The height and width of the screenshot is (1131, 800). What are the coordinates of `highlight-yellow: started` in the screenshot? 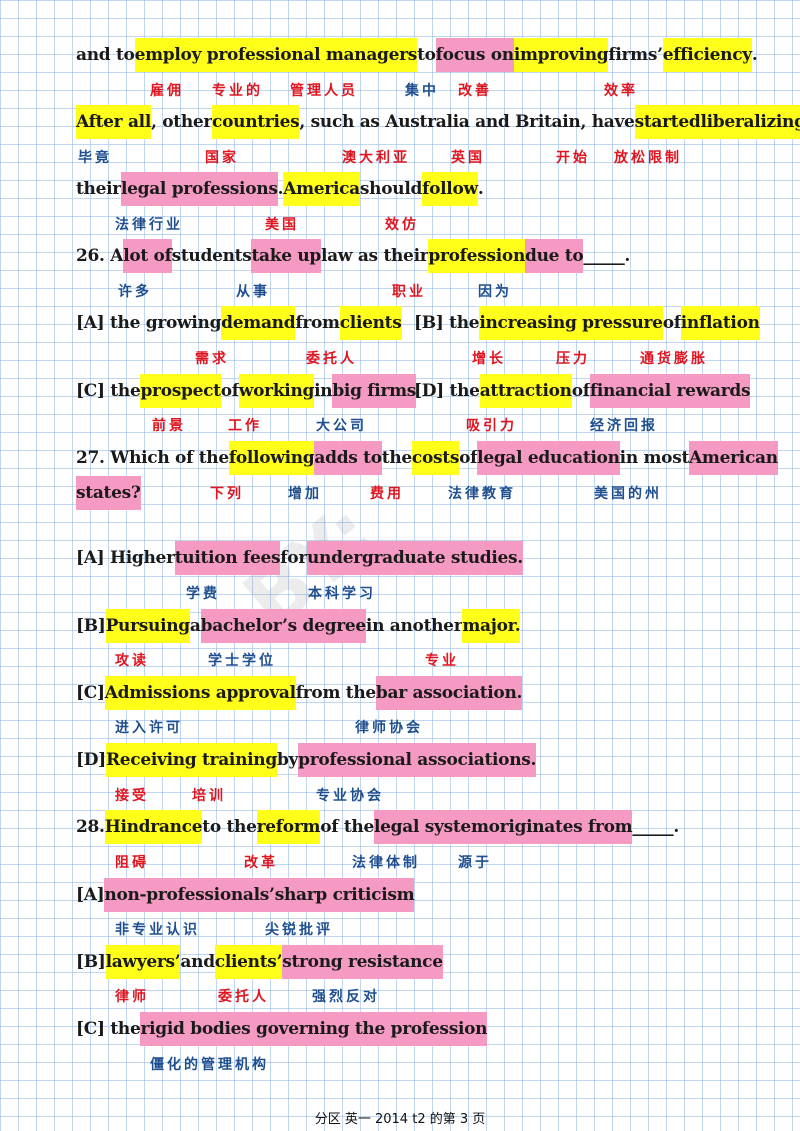 It's located at (667, 122).